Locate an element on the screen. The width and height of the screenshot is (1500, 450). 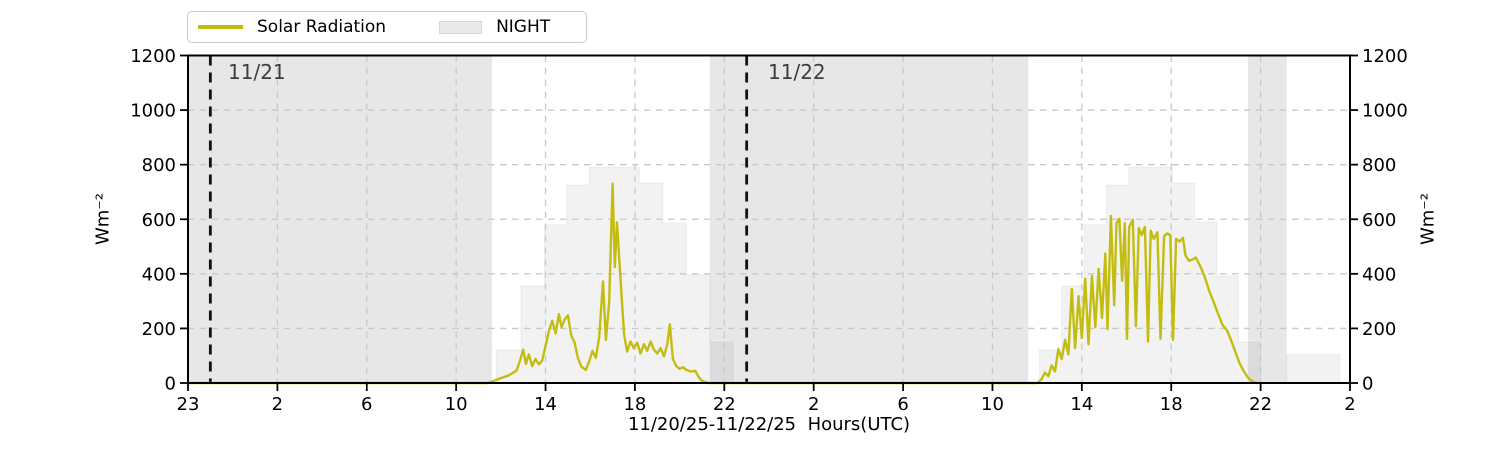
y-tick-label-right: 600 is located at coordinates (1379, 220).